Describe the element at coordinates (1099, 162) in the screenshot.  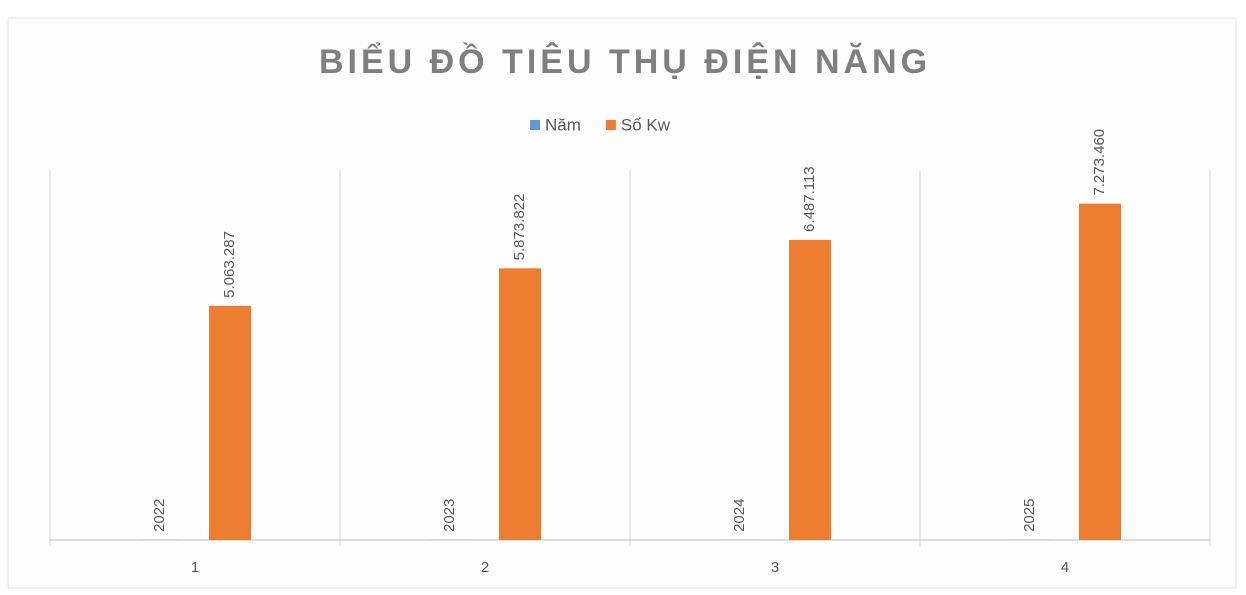
I see `data-label: 7.273.460` at that location.